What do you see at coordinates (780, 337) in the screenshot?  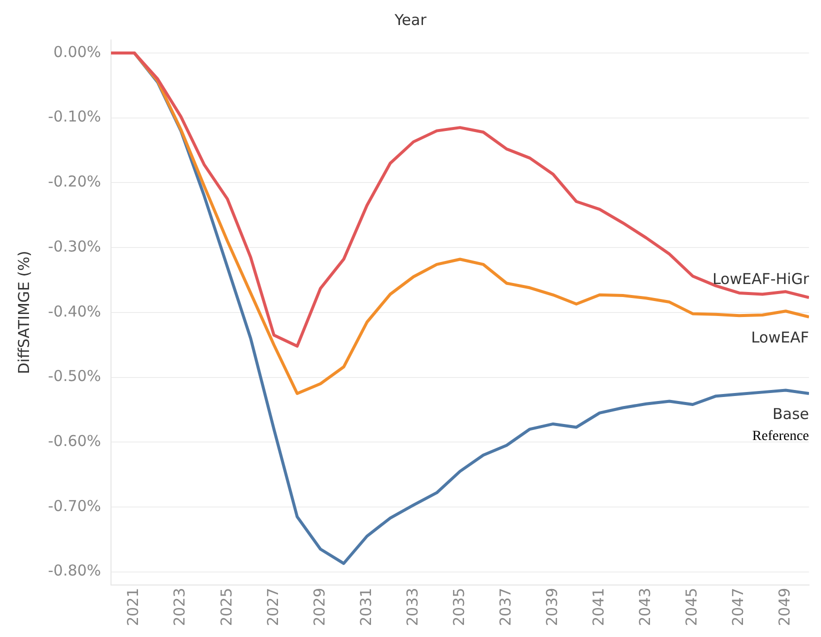 I see `series-label: LowEAF` at bounding box center [780, 337].